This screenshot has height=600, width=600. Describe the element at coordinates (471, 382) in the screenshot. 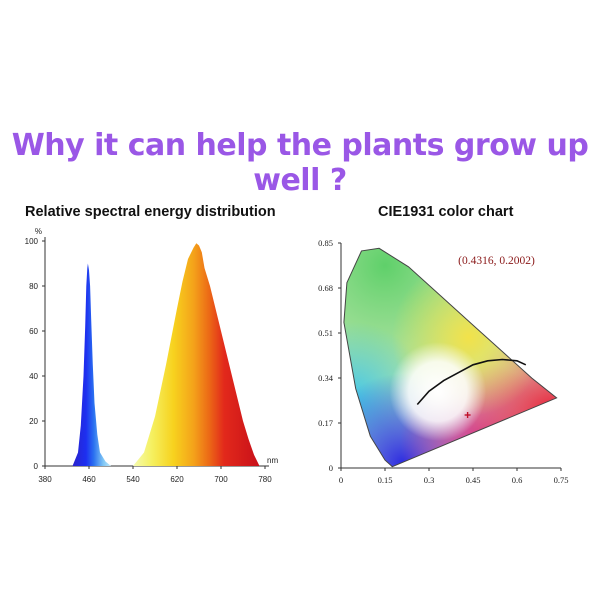

I see `planckian-locus-curve` at that location.